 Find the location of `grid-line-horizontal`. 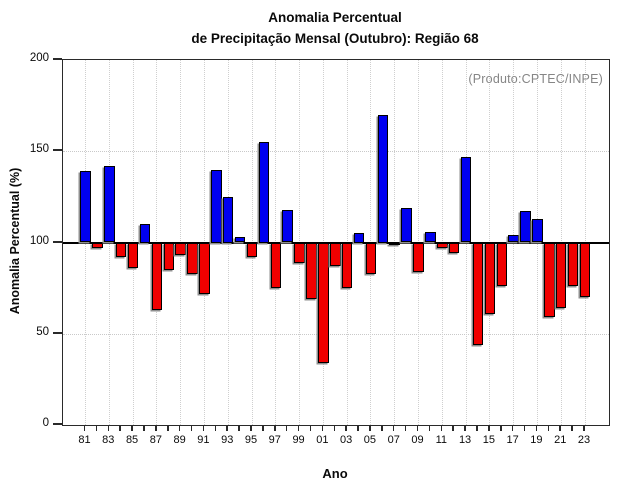

grid-line-horizontal is located at coordinates (336, 152).